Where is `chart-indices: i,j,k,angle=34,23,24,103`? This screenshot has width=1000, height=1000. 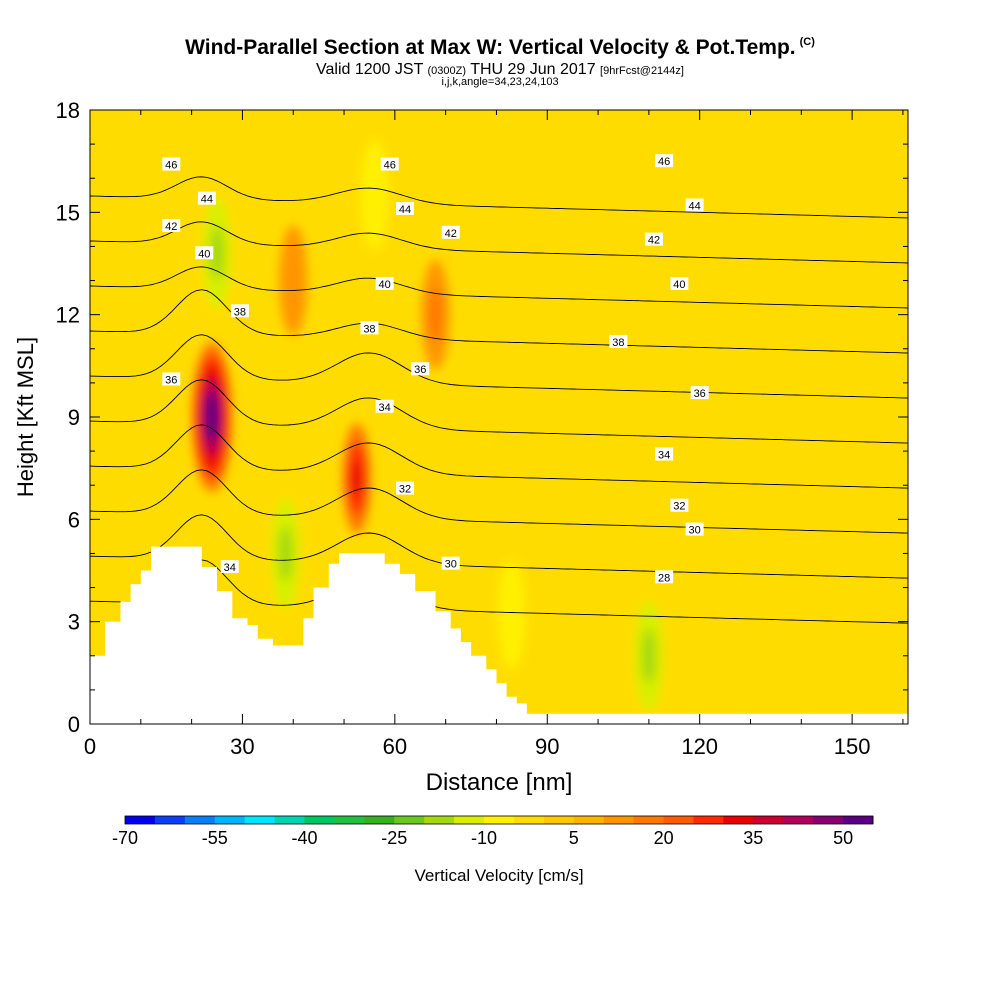 chart-indices: i,j,k,angle=34,23,24,103 is located at coordinates (500, 82).